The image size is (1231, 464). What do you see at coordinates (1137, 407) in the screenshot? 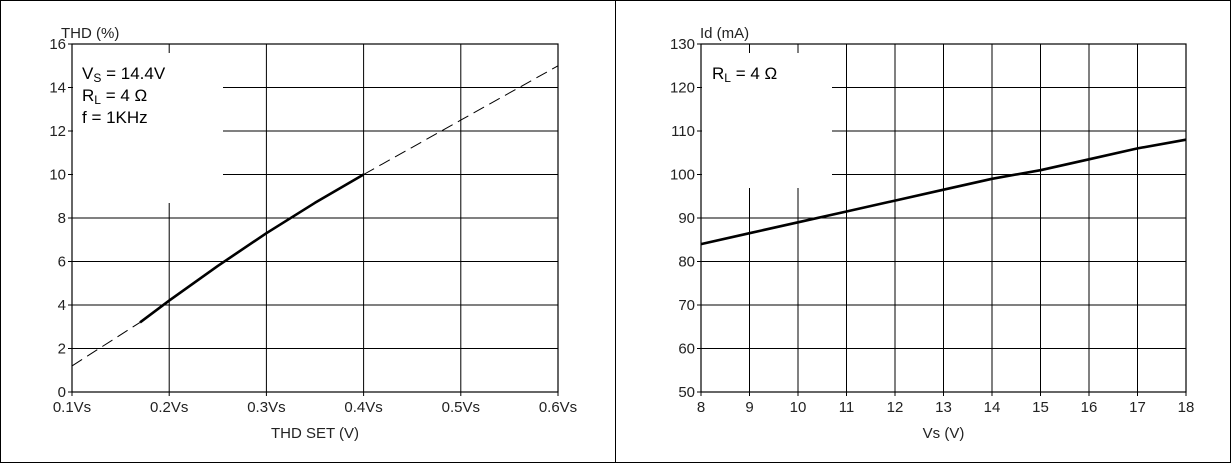
I see `x-tick-label: 17` at bounding box center [1137, 407].